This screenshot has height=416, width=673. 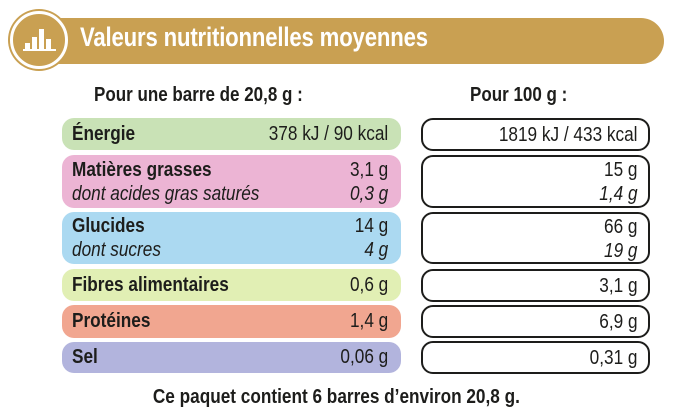 What do you see at coordinates (328, 134) in the screenshot?
I see `value: 378 kJ / 90 kcal` at bounding box center [328, 134].